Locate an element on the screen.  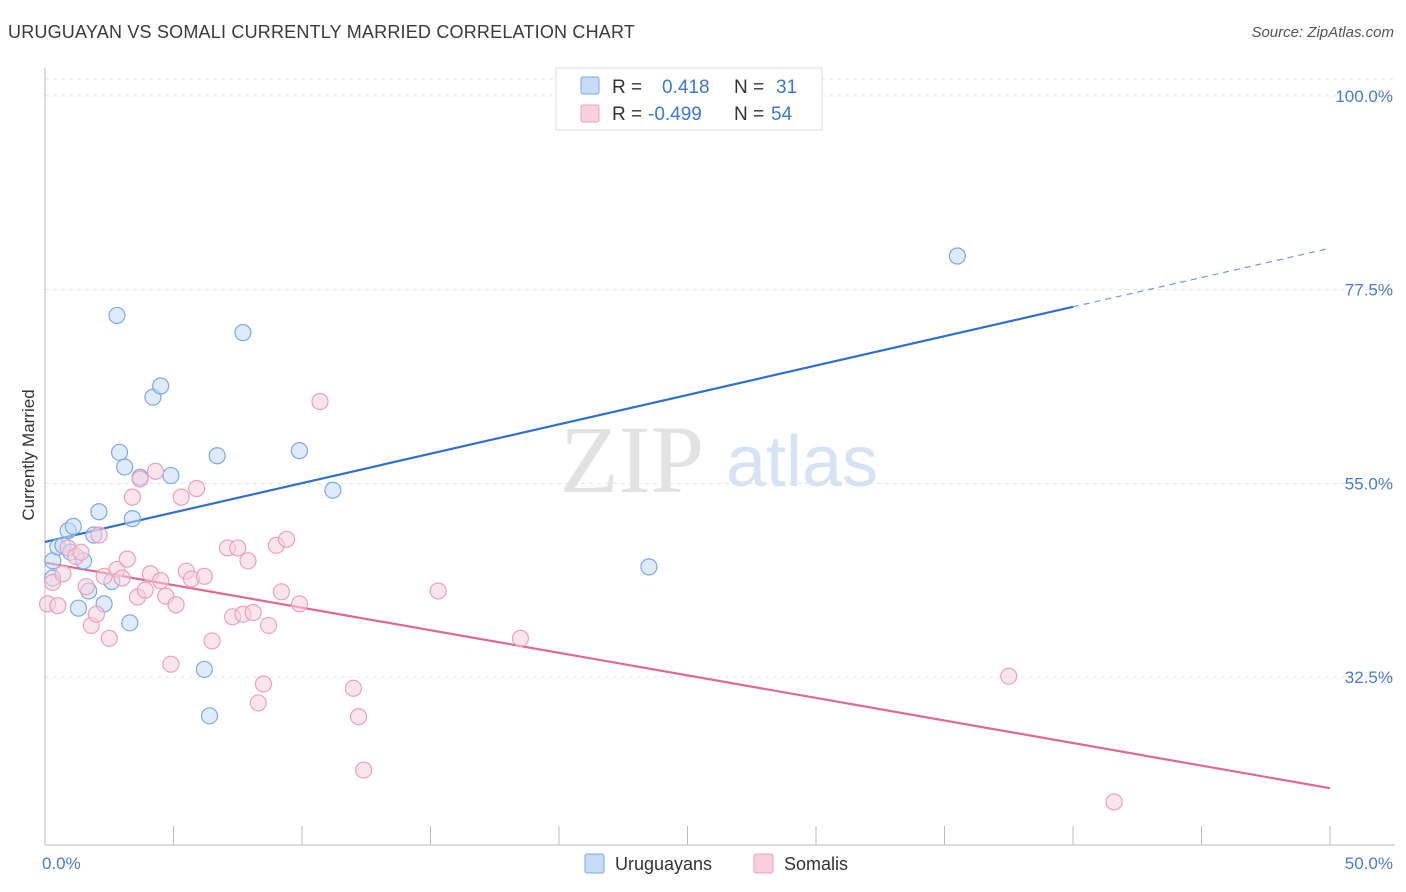
legend-n-label-2: N = is located at coordinates (749, 114).